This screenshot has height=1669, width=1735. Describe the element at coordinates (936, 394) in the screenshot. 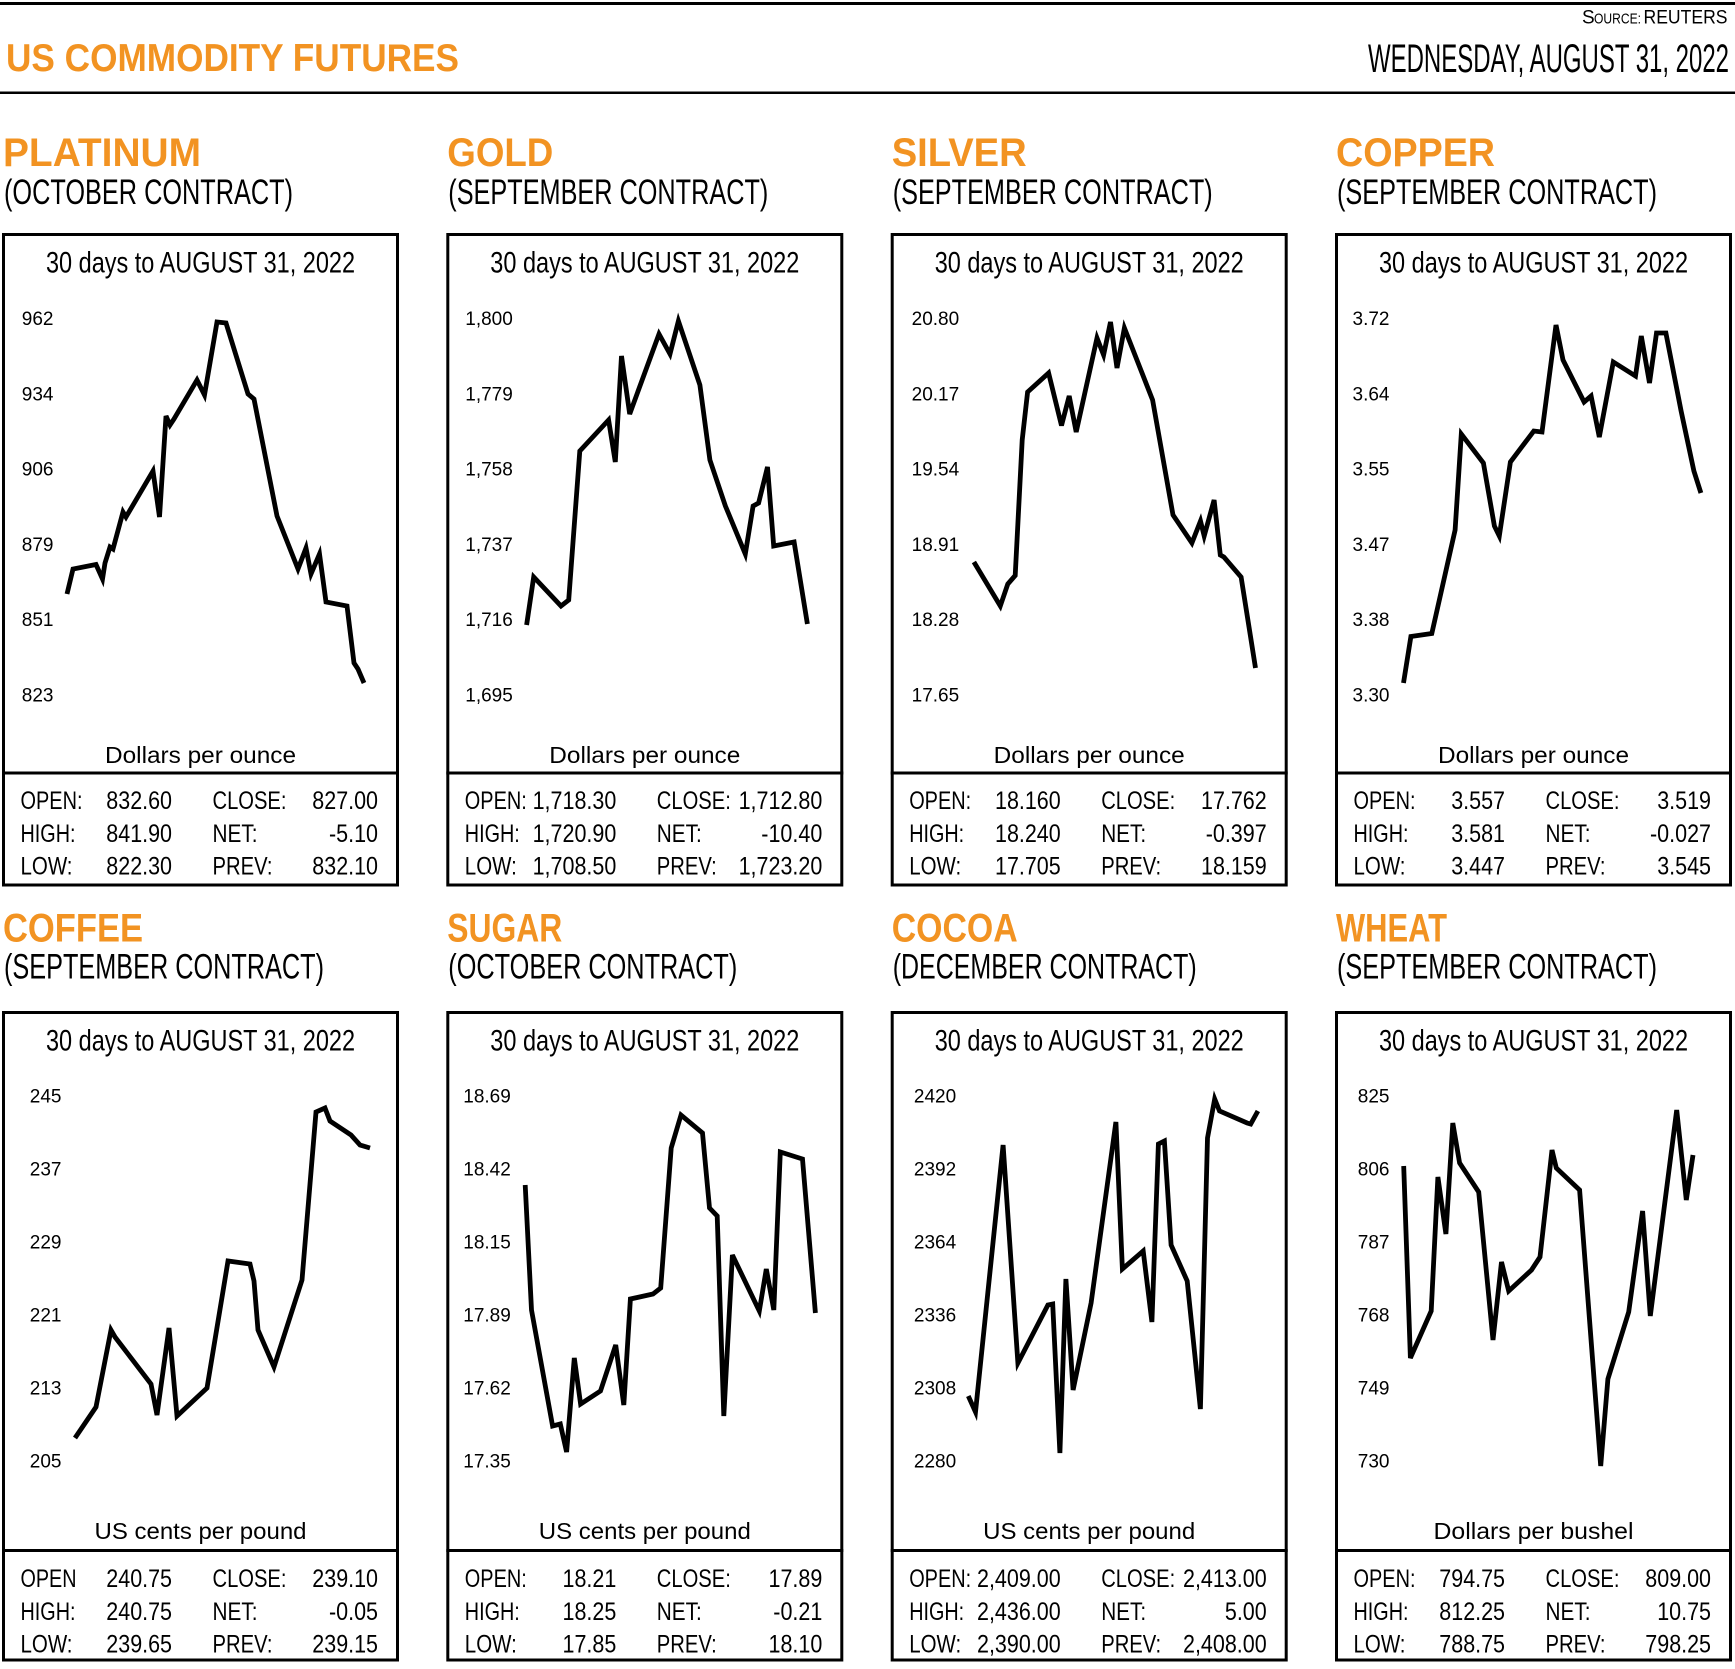

I see `svg-text: 20.17` at that location.